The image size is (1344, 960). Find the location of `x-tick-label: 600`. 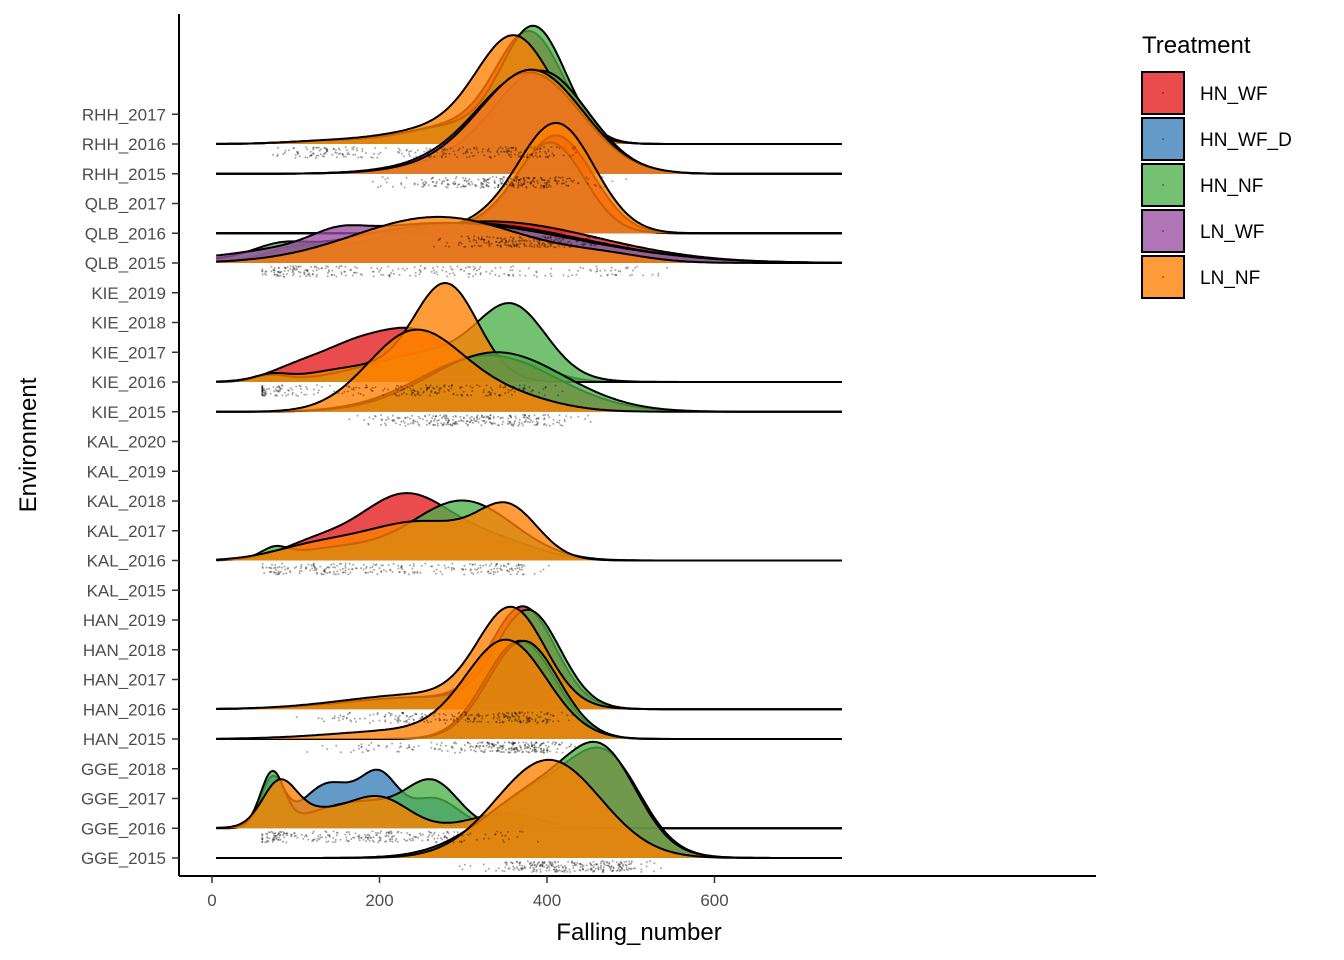

x-tick-label: 600 is located at coordinates (714, 900).